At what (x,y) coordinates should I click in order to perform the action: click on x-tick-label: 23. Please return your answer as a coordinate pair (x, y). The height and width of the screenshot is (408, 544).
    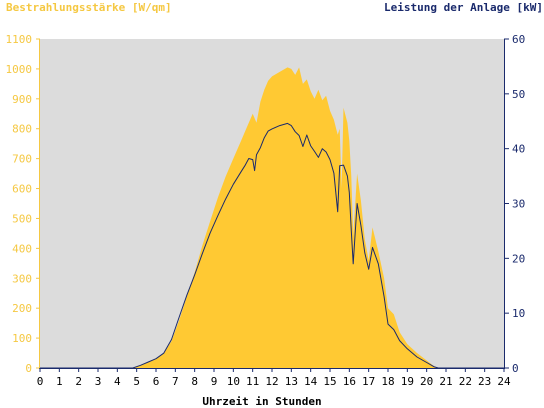
    Looking at the image, I should click on (484, 381).